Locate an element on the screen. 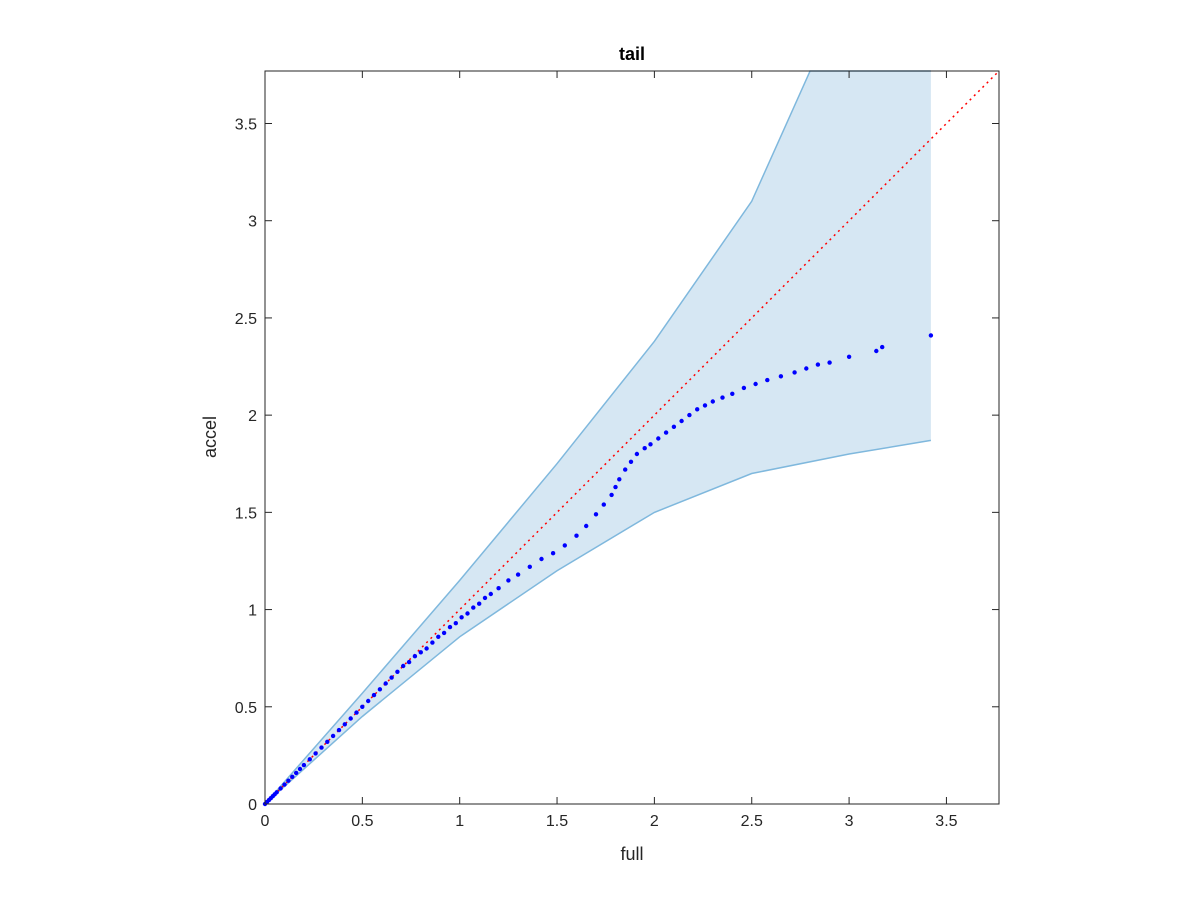 The image size is (1200, 900). y-tick-label: 0.5 is located at coordinates (246, 708).